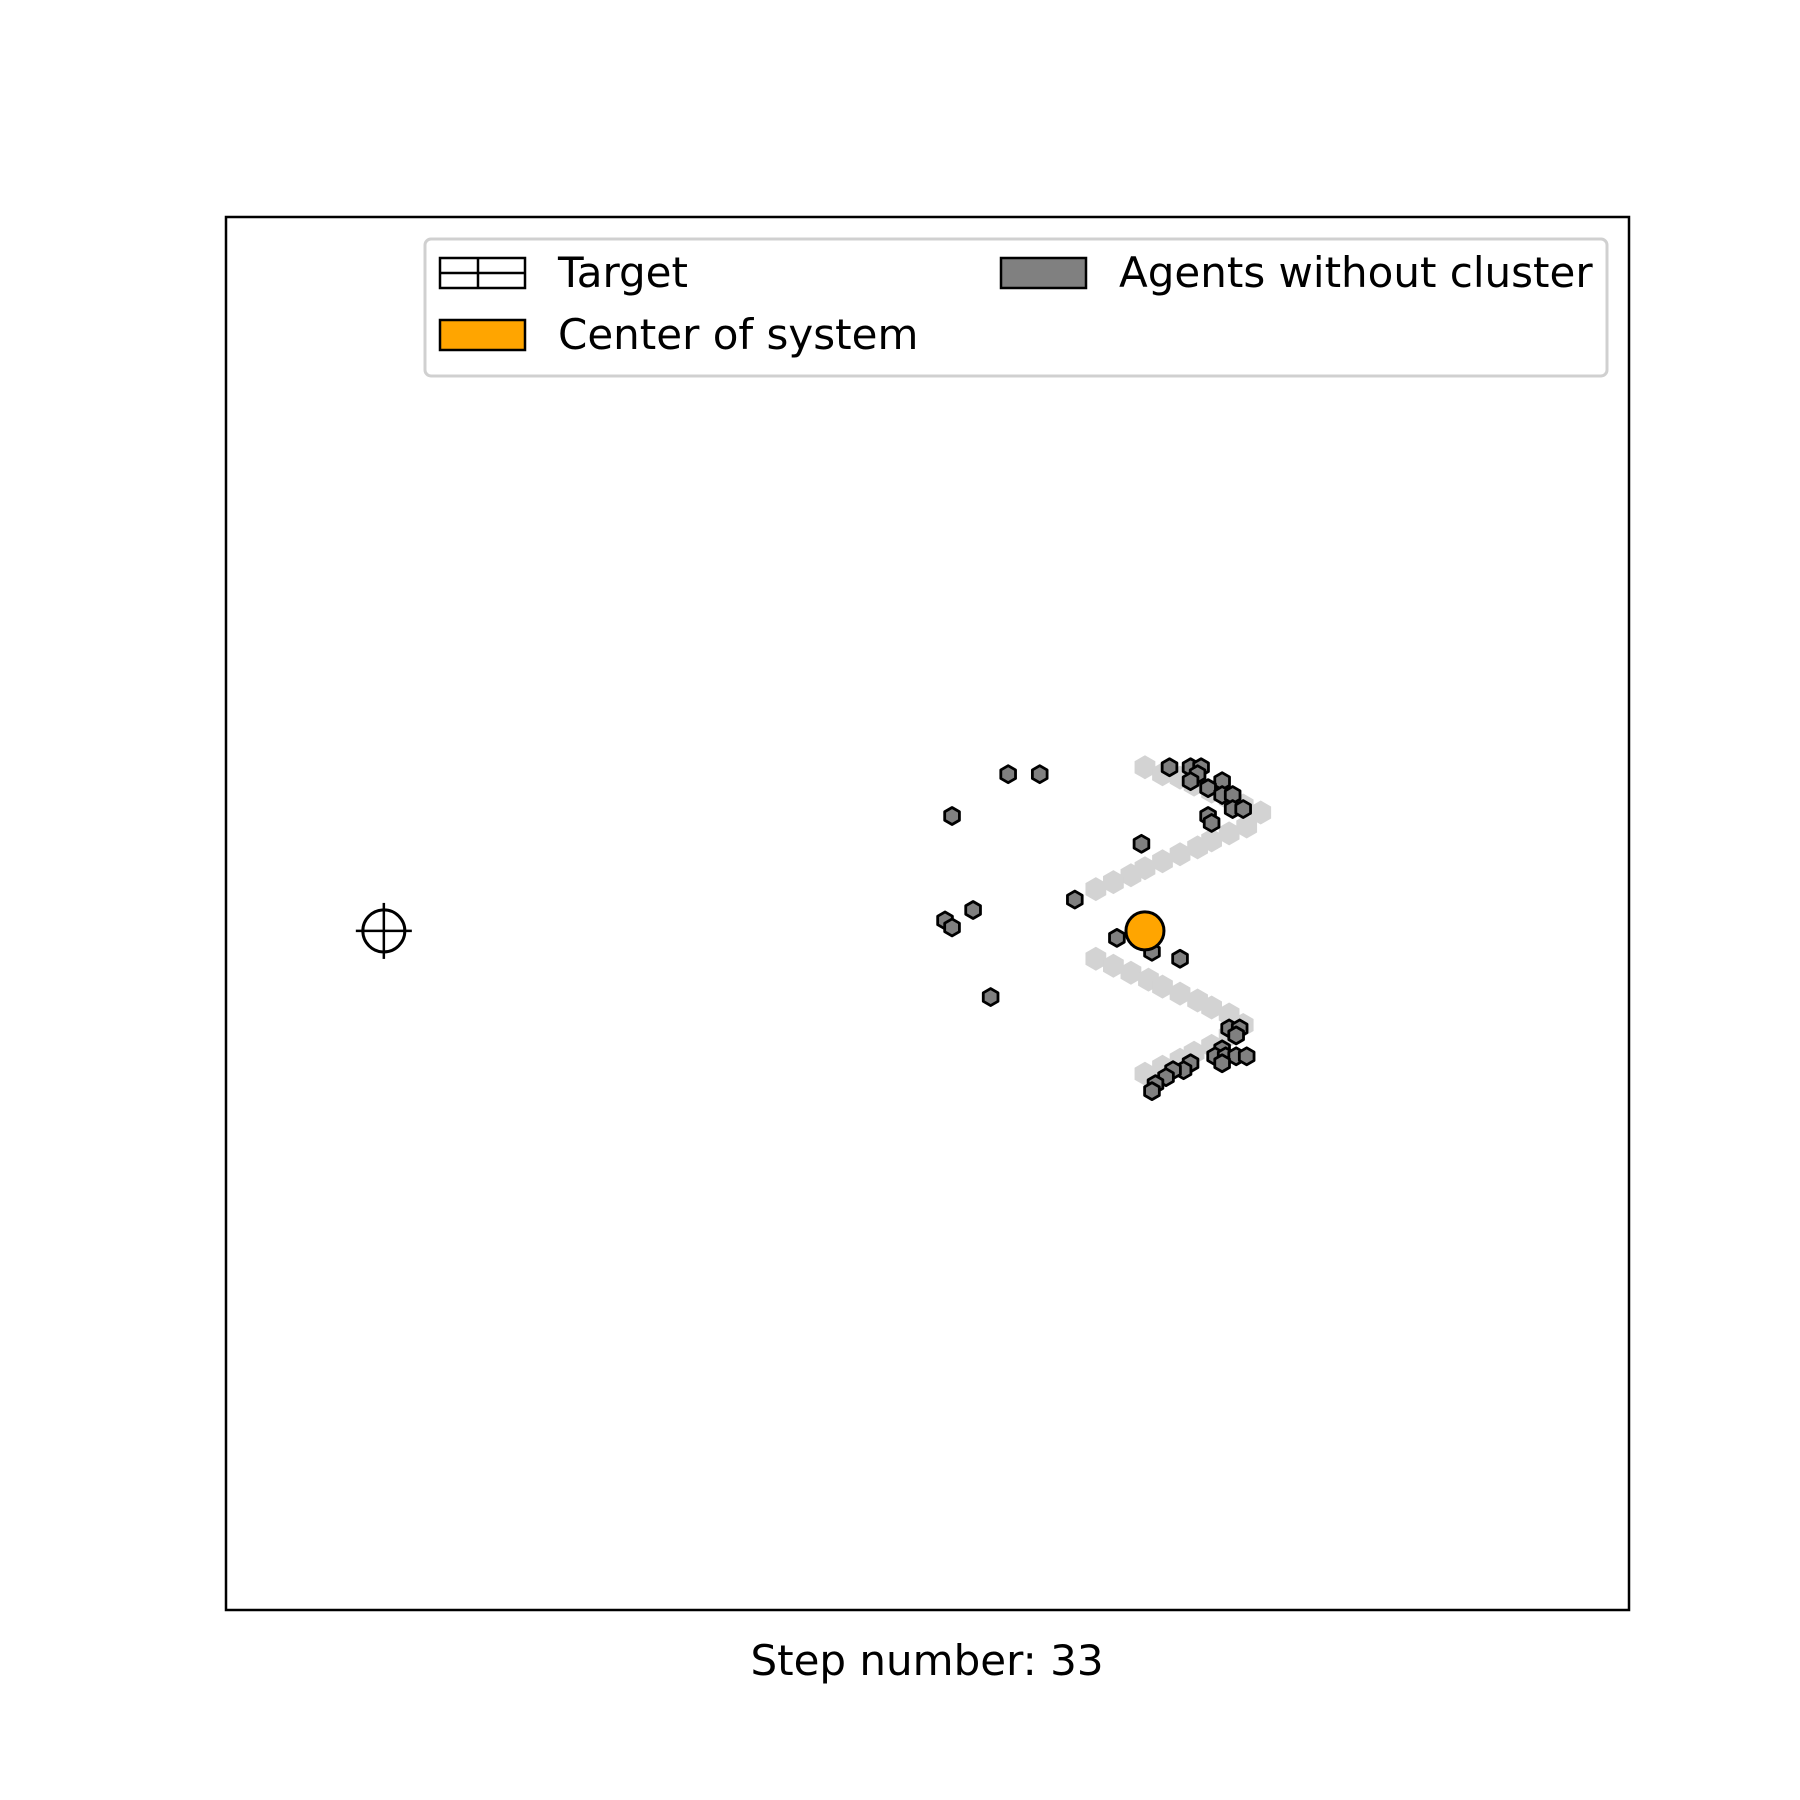 This screenshot has height=1800, width=1800. I want to click on target-marker, so click(383, 930).